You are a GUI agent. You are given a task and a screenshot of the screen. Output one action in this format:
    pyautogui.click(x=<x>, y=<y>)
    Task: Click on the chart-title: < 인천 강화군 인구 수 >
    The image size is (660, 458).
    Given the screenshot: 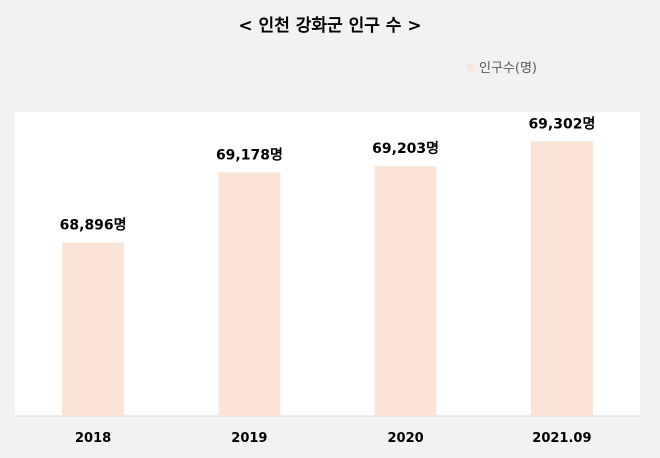 What is the action you would take?
    pyautogui.click(x=329, y=26)
    